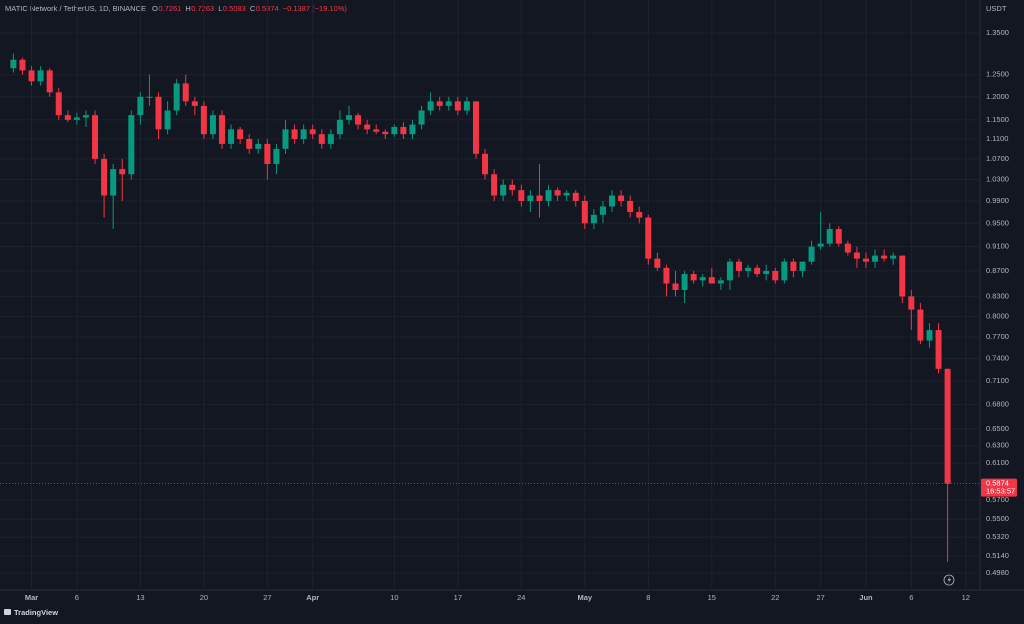 The width and height of the screenshot is (1024, 624). I want to click on x-tick-label: 8, so click(648, 597).